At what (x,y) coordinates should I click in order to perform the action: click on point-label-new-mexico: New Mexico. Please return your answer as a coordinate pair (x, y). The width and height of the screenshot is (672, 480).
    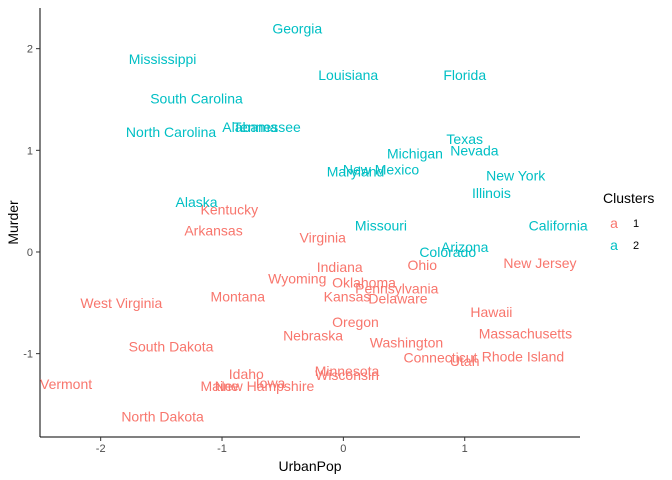
    Looking at the image, I should click on (381, 170).